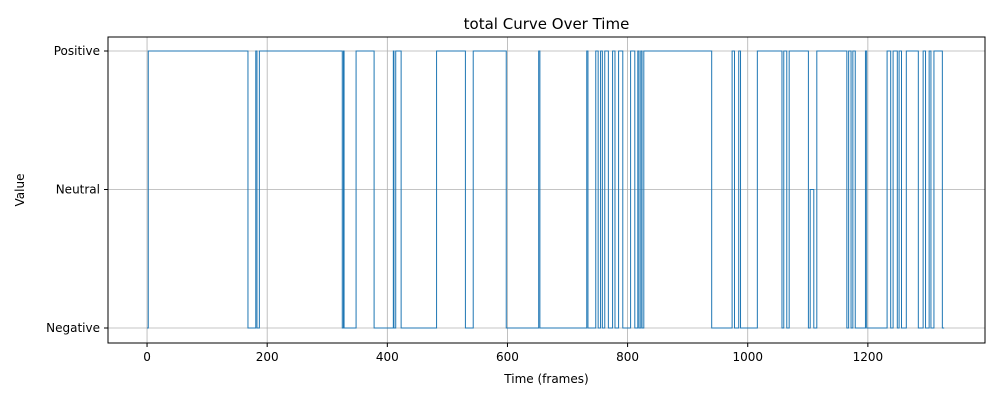  I want to click on y-tick-label: Positive, so click(77, 51).